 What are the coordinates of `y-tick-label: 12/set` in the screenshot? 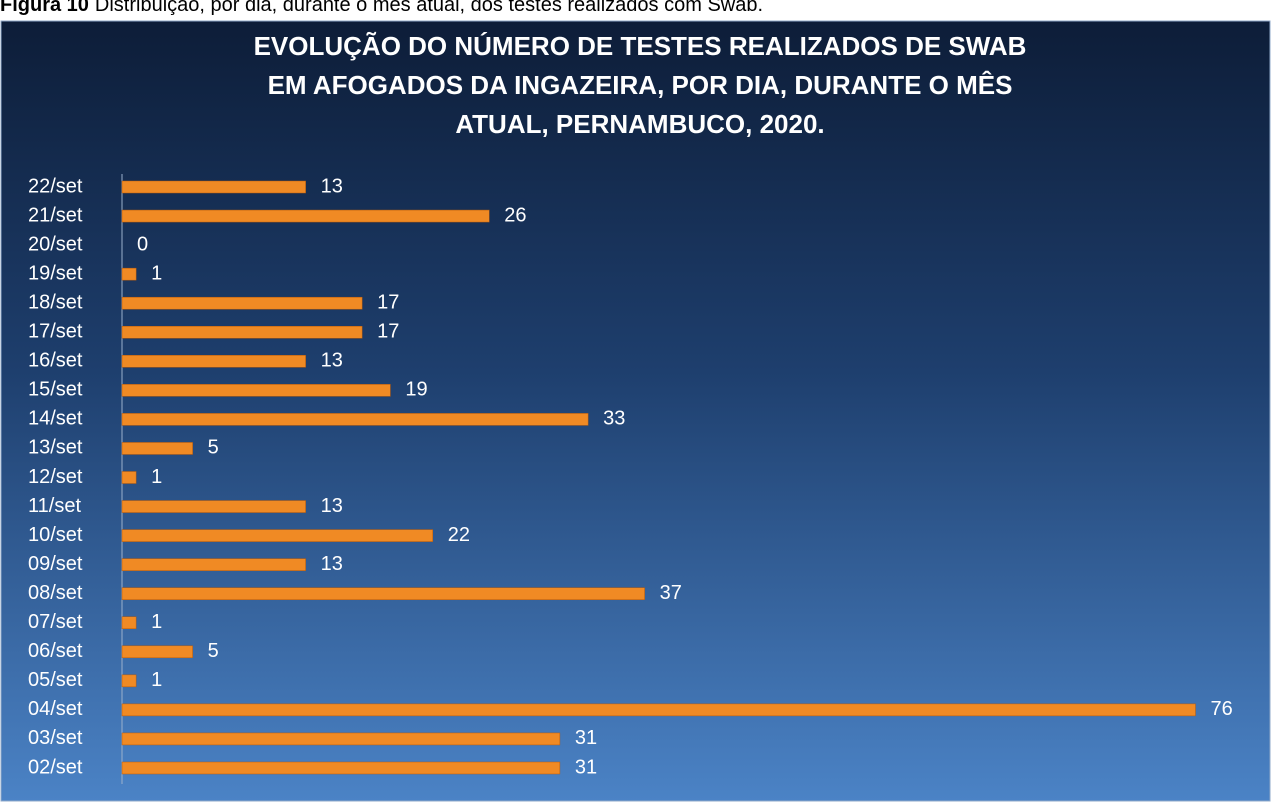 It's located at (55, 477).